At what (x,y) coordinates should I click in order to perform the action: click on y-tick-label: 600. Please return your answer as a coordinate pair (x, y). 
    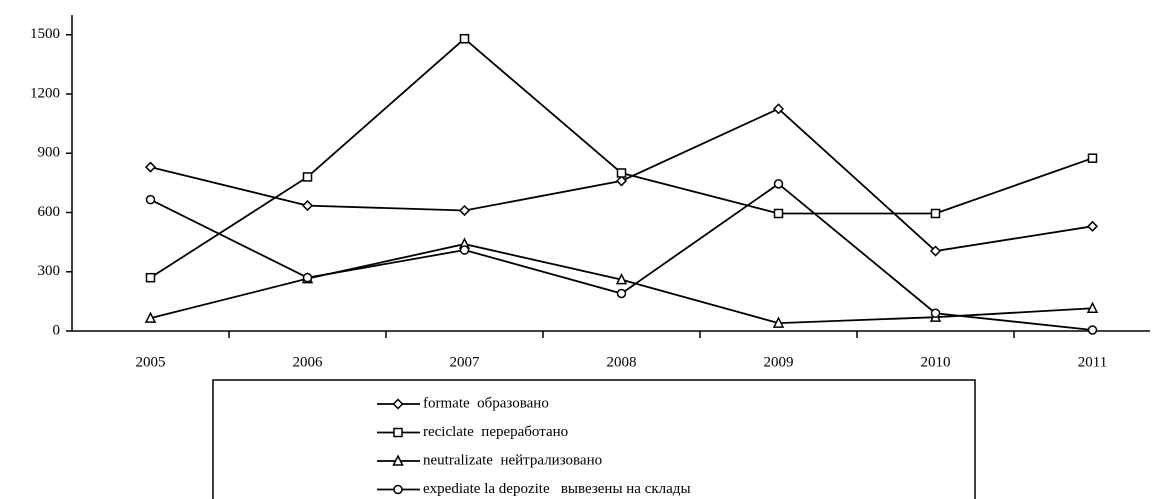
    Looking at the image, I should click on (49, 212).